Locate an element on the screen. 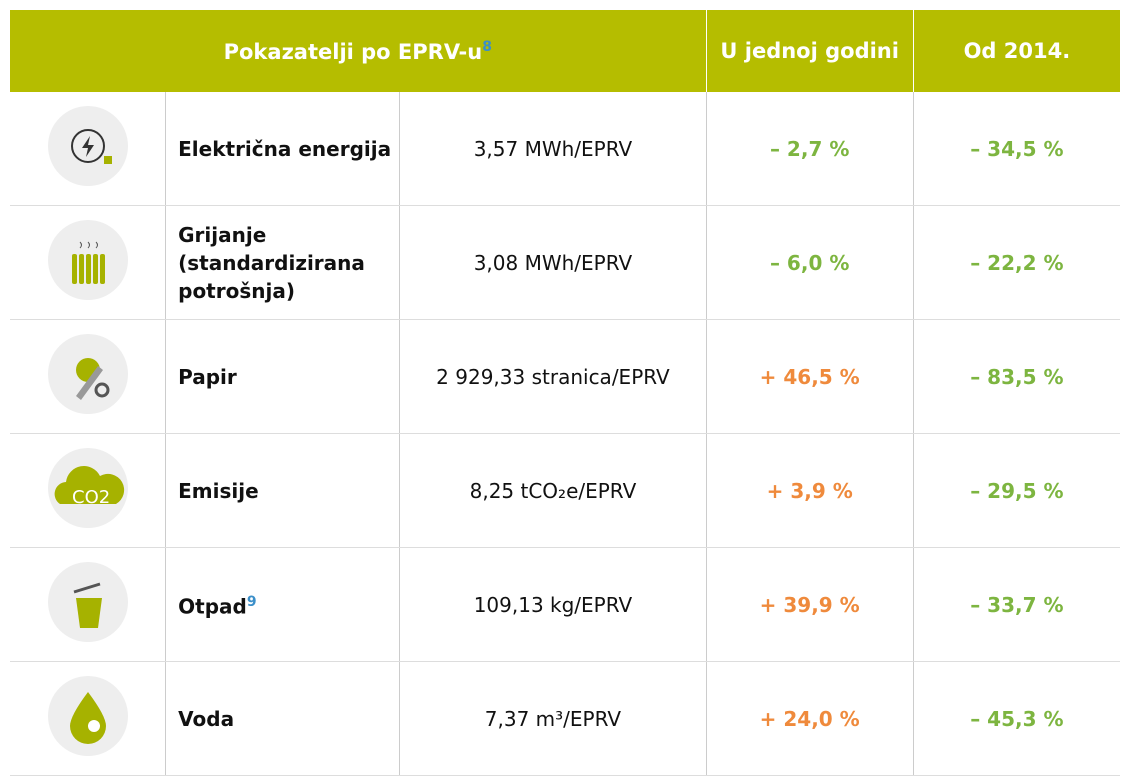 This screenshot has width=1131, height=778. change-since: – 22,2 % is located at coordinates (1016, 262).